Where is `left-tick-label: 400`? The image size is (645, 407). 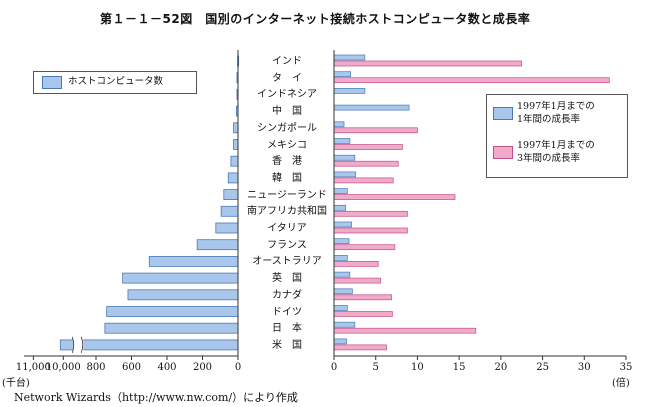 left-tick-label: 400 is located at coordinates (166, 367).